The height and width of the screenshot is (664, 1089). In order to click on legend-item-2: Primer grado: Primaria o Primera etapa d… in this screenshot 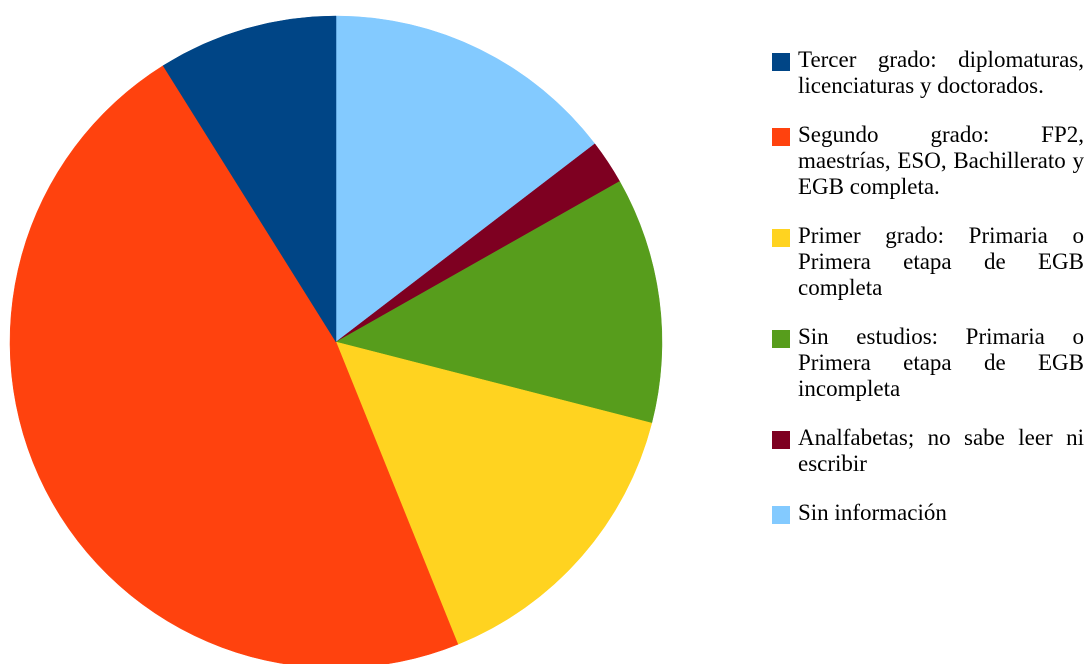, I will do `click(928, 262)`.